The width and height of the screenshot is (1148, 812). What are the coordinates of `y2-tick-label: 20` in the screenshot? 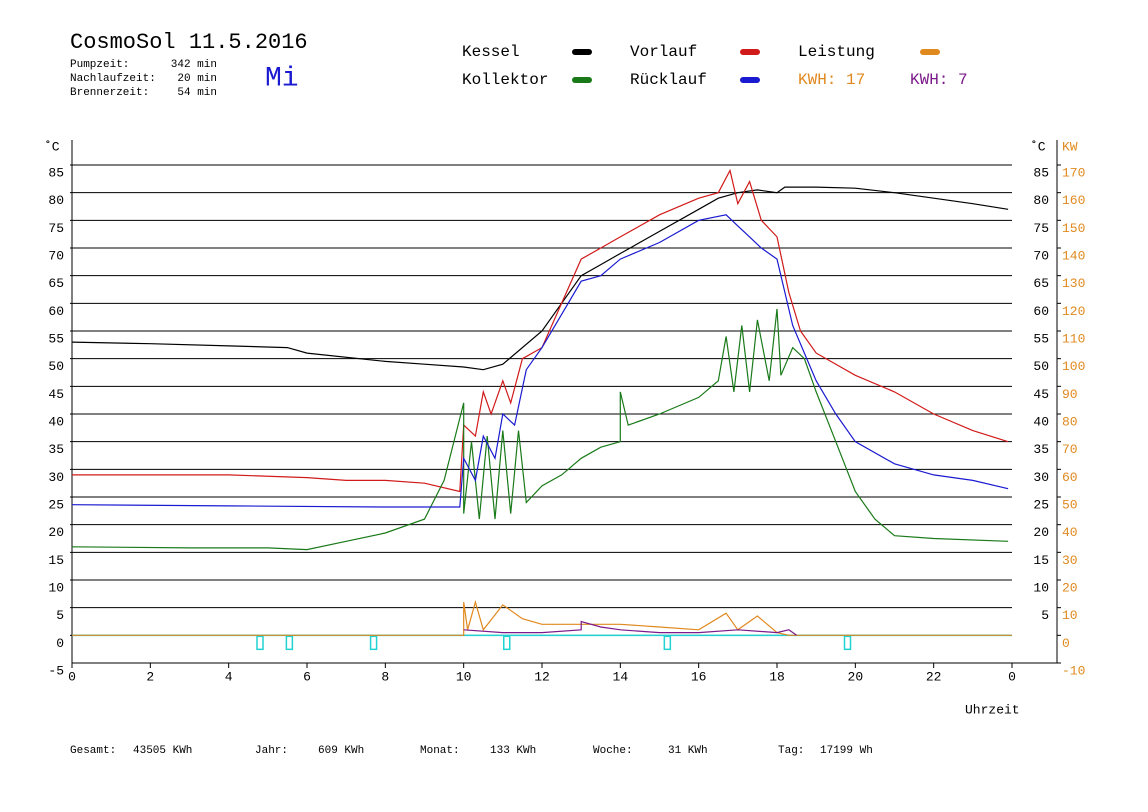 It's located at (1070, 587).